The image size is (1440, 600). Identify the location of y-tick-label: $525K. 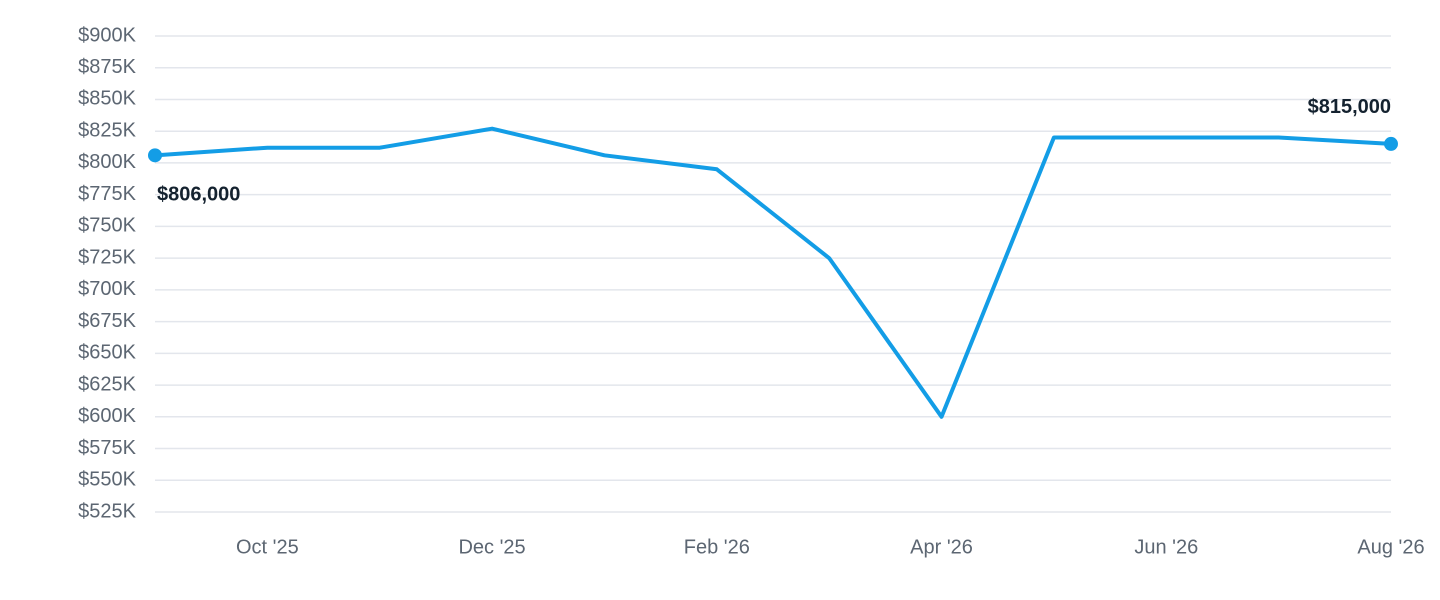
(107, 511).